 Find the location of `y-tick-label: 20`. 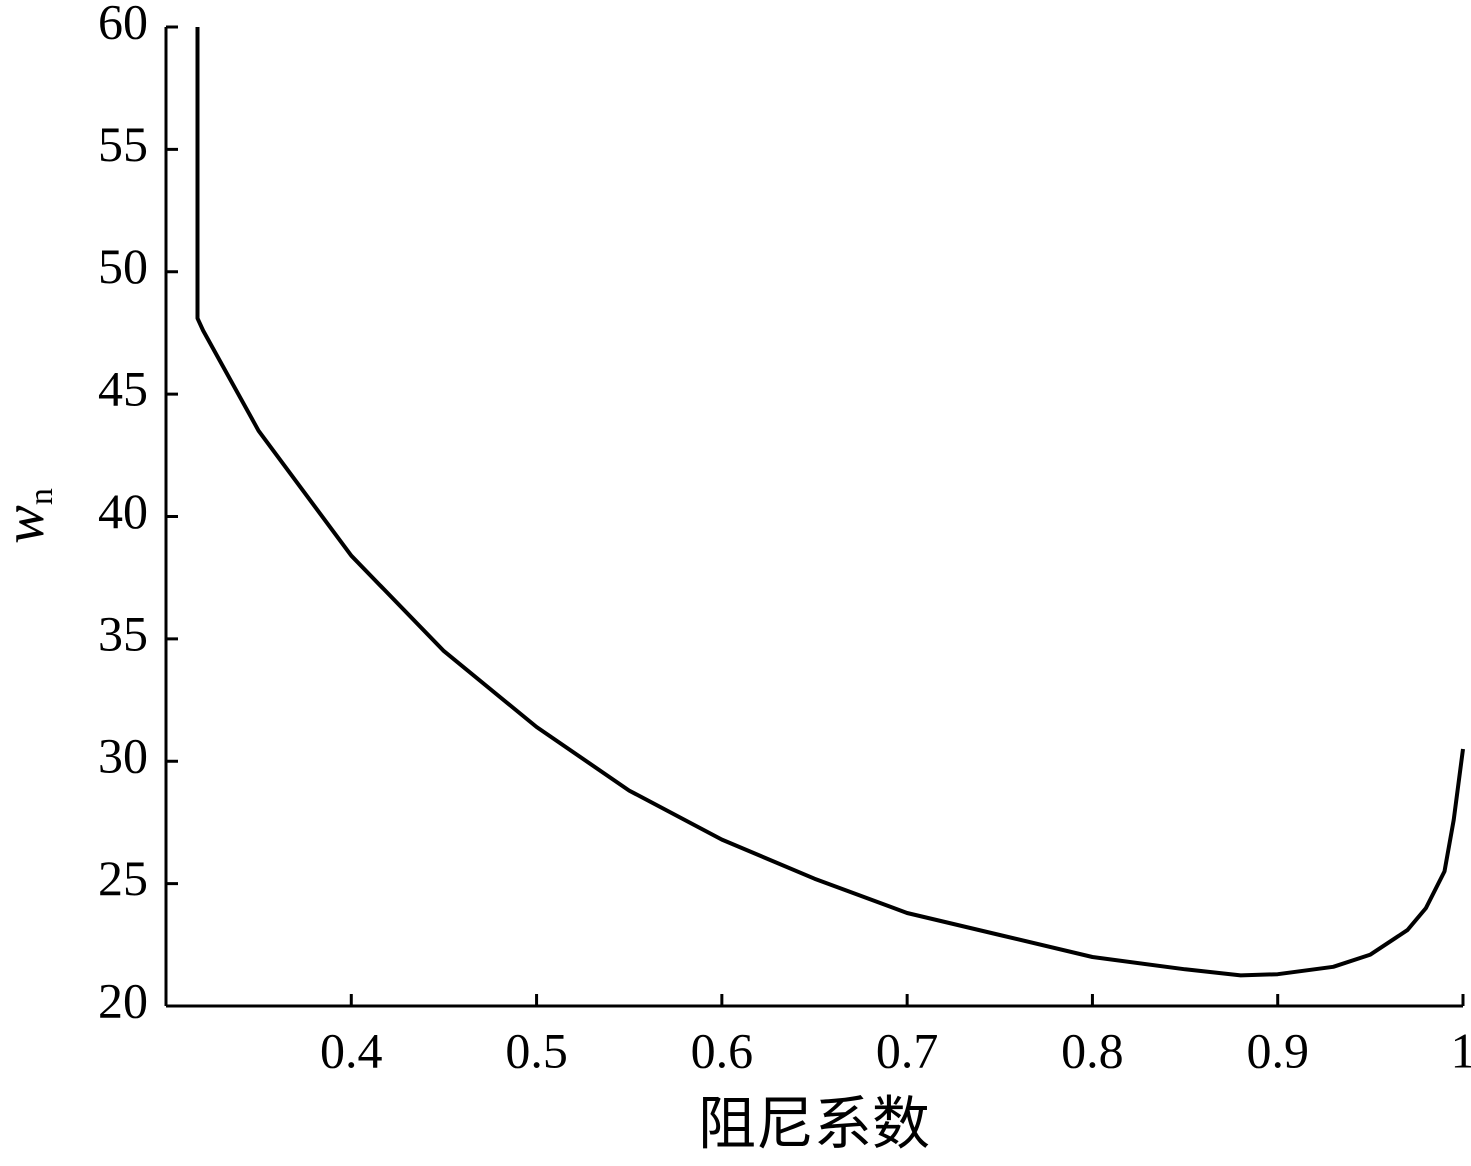

y-tick-label: 20 is located at coordinates (123, 1000).